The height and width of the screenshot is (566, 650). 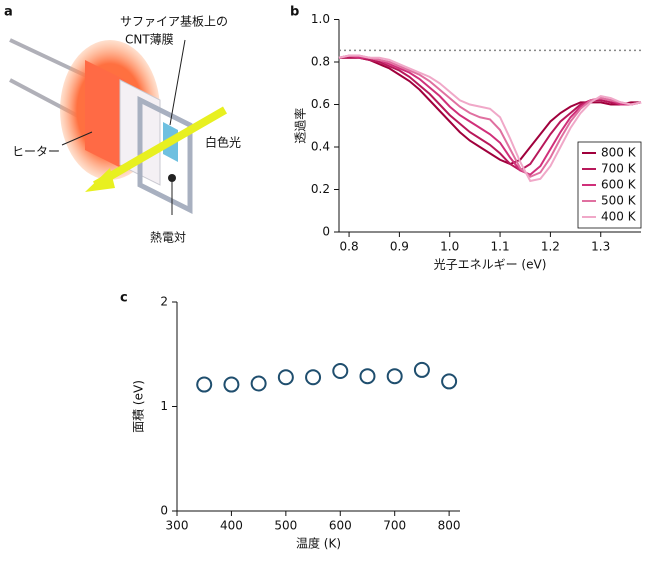 What do you see at coordinates (619, 153) in the screenshot?
I see `legend-label: 800 K` at bounding box center [619, 153].